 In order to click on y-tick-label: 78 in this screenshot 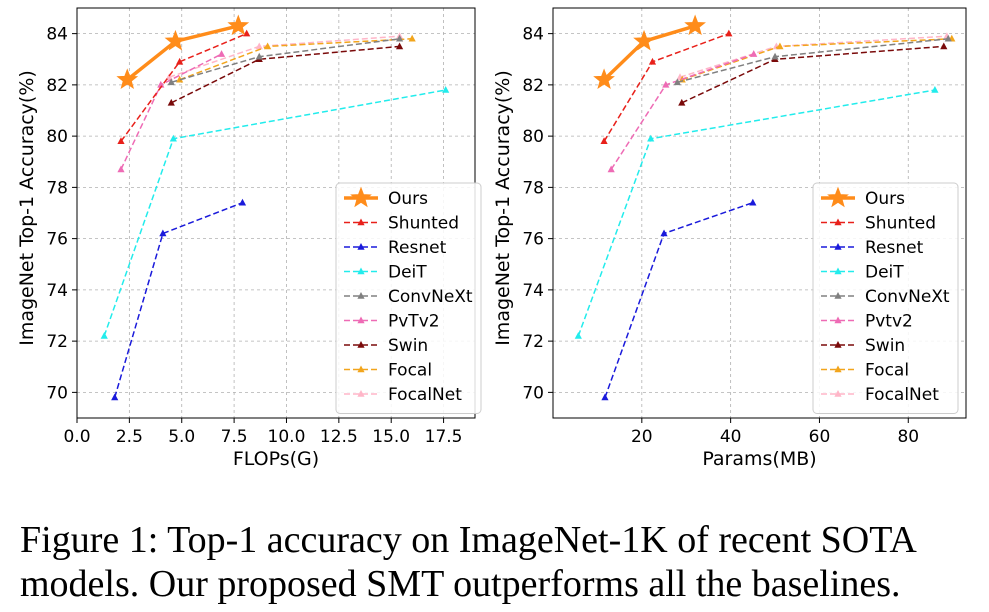, I will do `click(533, 188)`.